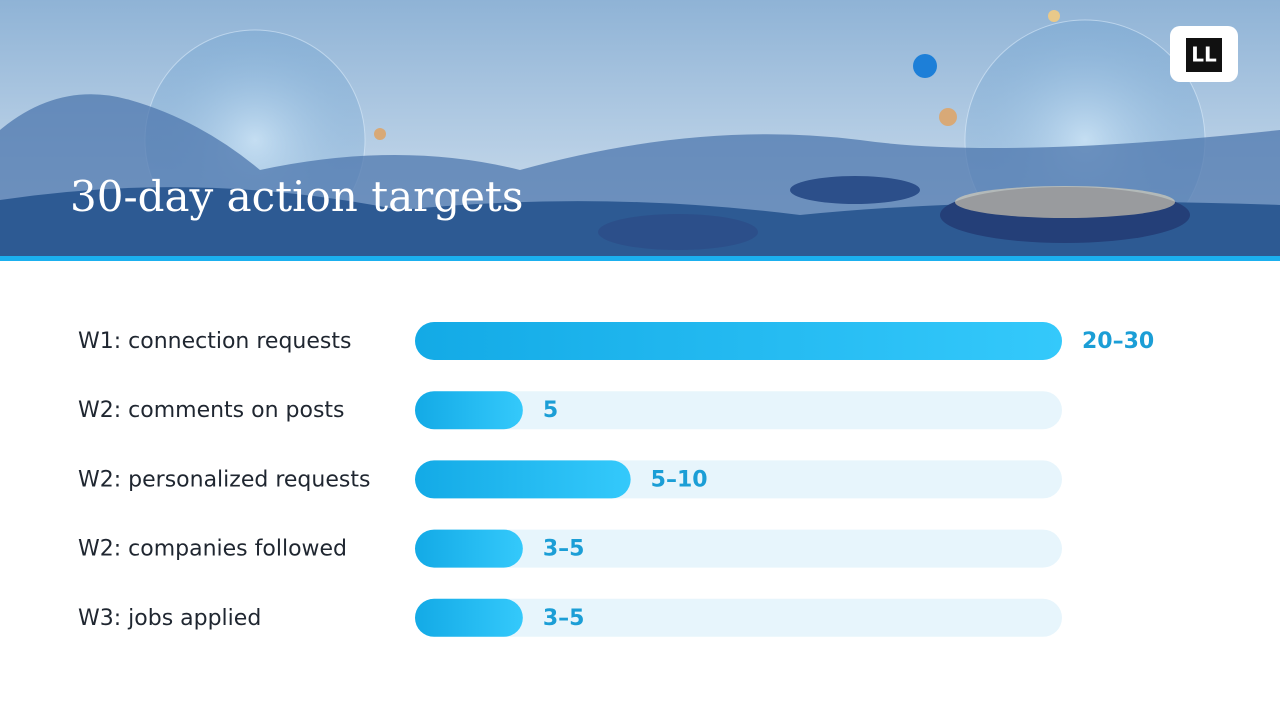 The height and width of the screenshot is (720, 1280). I want to click on category-label: W3: jobs applied, so click(169, 618).